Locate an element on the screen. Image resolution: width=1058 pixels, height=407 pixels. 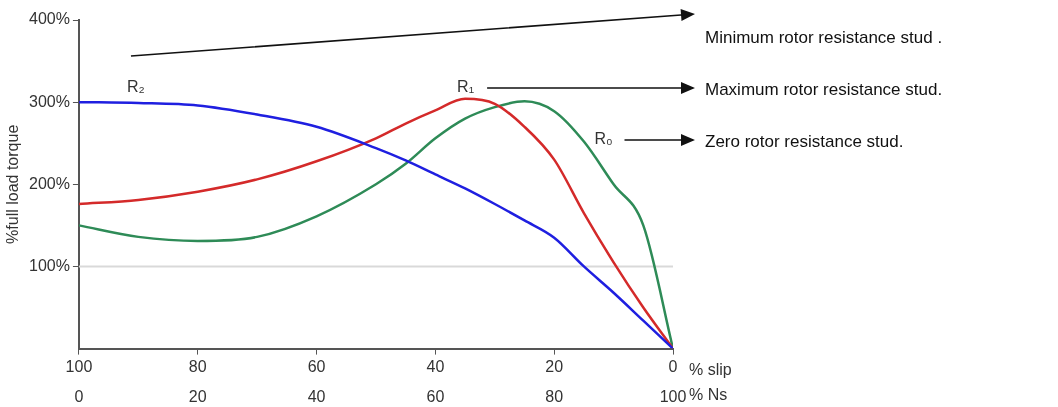
y-tick-label: 400% is located at coordinates (49, 19).